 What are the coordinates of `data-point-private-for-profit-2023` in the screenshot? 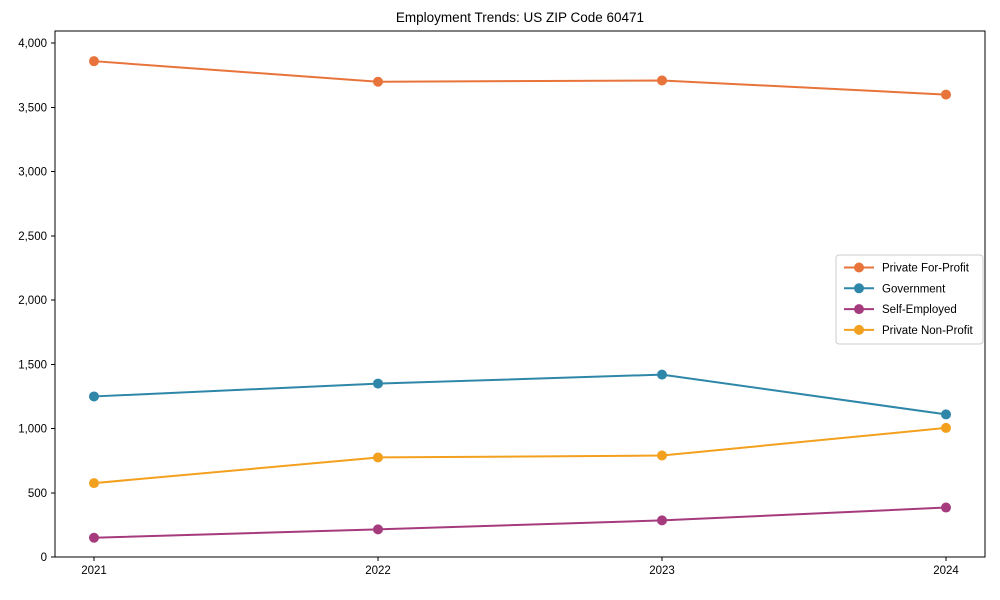 It's located at (662, 80).